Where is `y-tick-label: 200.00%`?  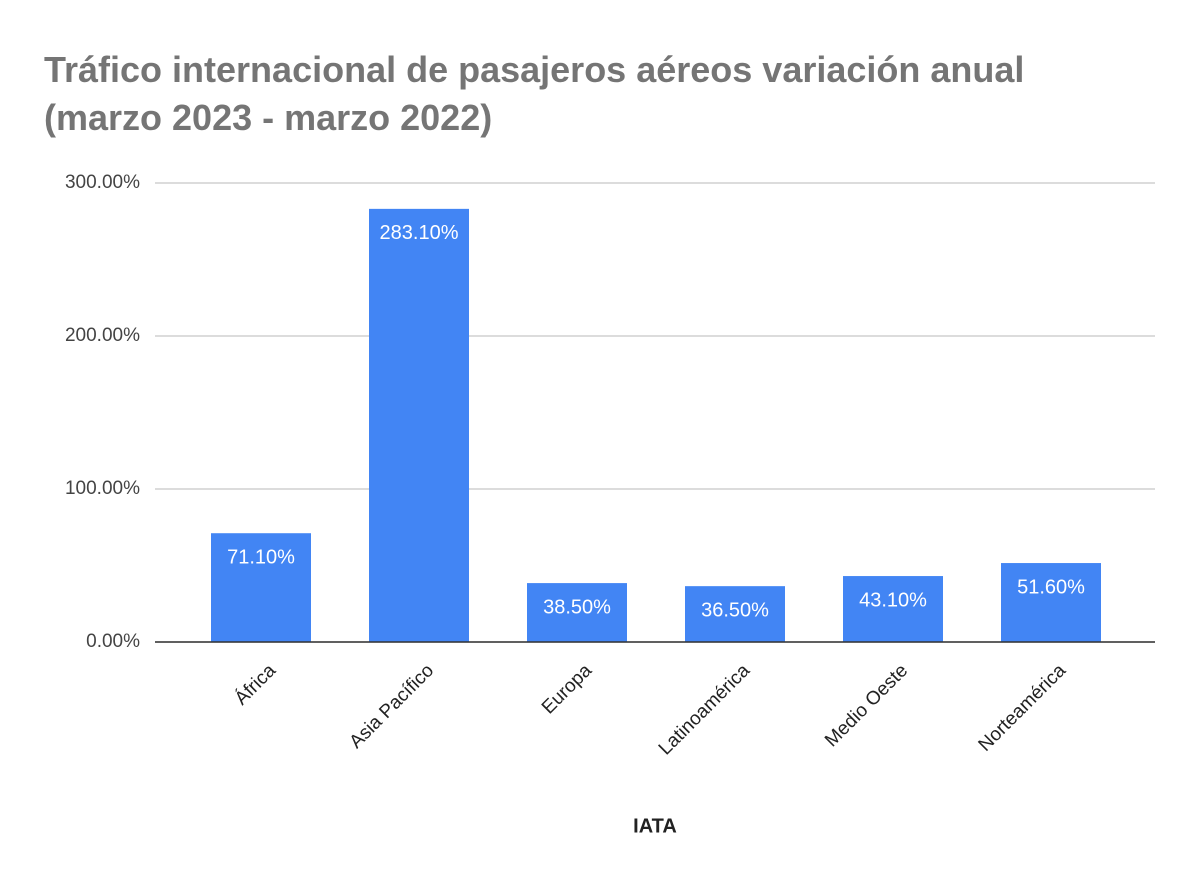 y-tick-label: 200.00% is located at coordinates (102, 335).